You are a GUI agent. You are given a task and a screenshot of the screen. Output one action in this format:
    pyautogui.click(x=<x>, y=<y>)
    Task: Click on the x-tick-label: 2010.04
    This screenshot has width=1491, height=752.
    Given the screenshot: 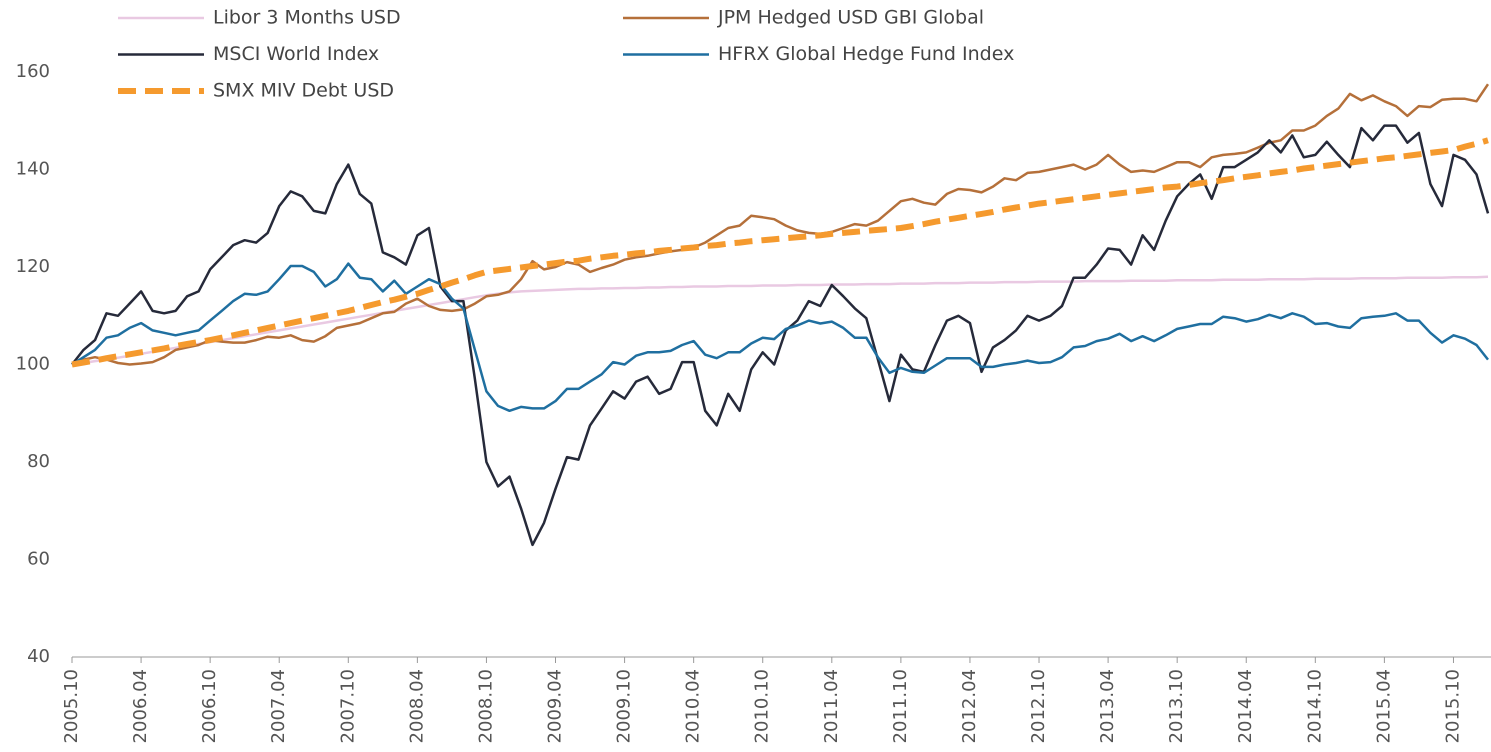 What is the action you would take?
    pyautogui.click(x=693, y=706)
    